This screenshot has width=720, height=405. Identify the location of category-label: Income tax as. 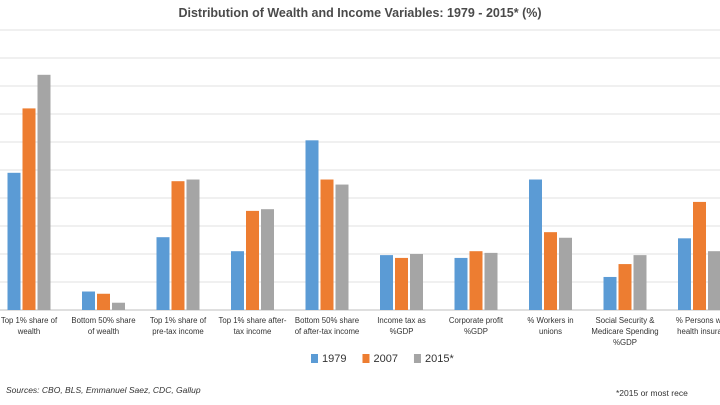
(401, 320).